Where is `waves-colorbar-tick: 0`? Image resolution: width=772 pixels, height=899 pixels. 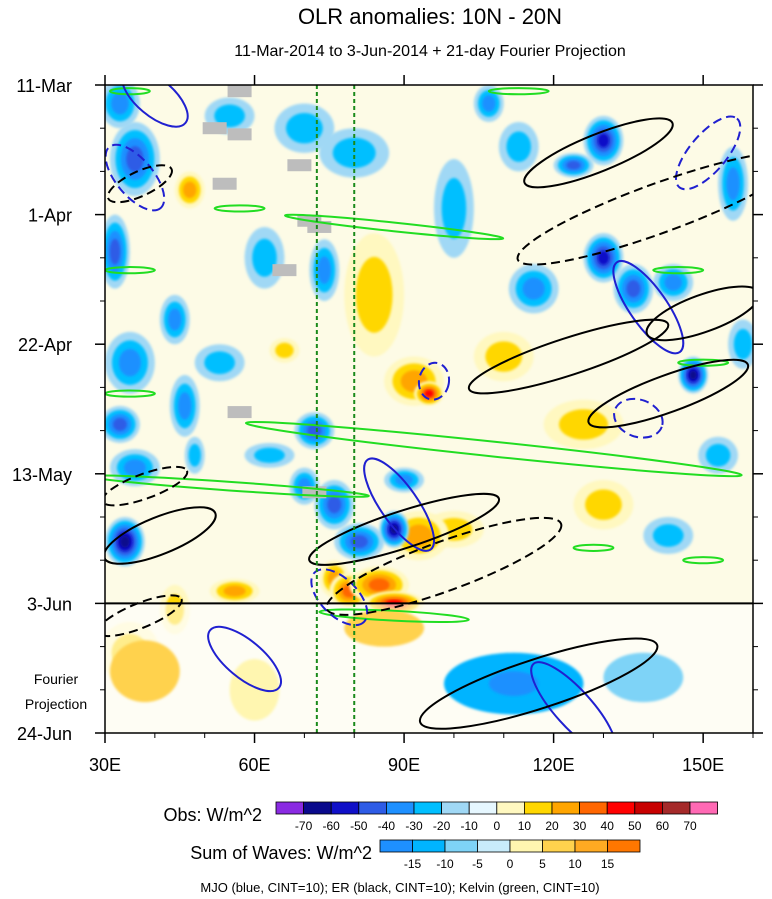
waves-colorbar-tick: 0 is located at coordinates (510, 864).